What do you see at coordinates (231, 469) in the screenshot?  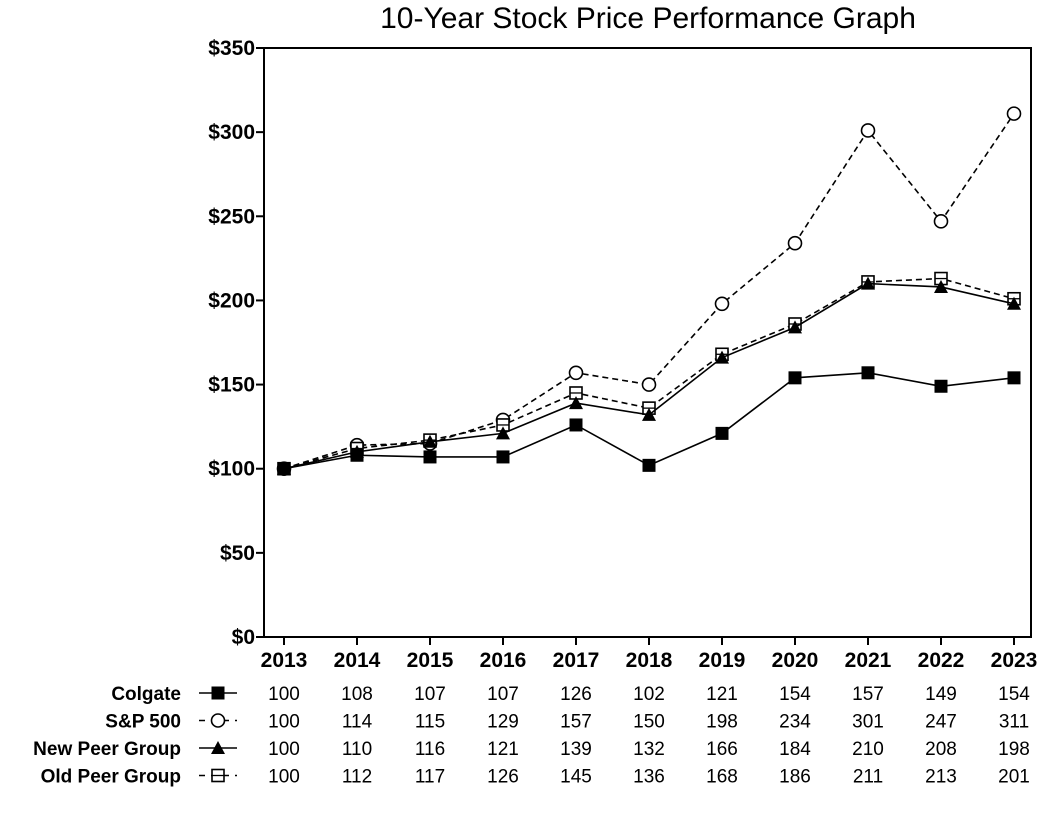 I see `y-tick-label: $100` at bounding box center [231, 469].